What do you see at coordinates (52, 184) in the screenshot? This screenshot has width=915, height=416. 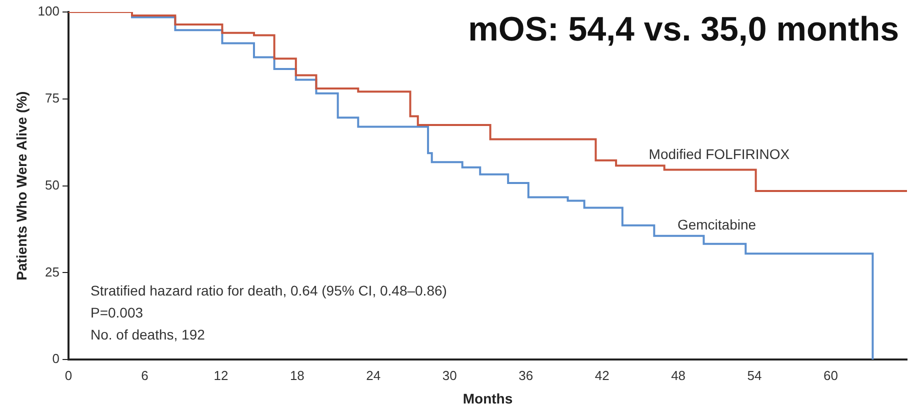 I see `y-tick-label: 50` at bounding box center [52, 184].